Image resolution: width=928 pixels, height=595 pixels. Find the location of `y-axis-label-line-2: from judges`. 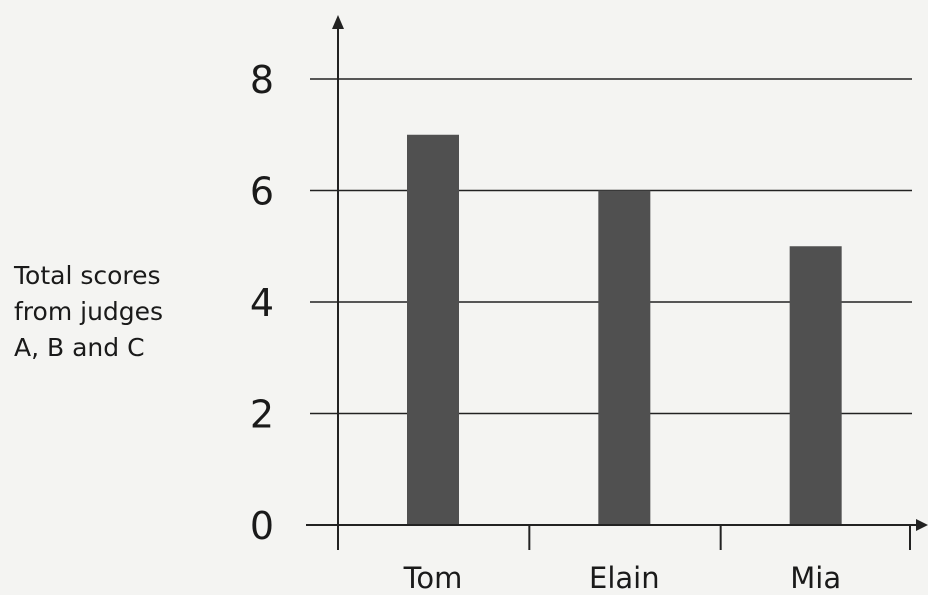

y-axis-label-line-2: from judges is located at coordinates (89, 311).